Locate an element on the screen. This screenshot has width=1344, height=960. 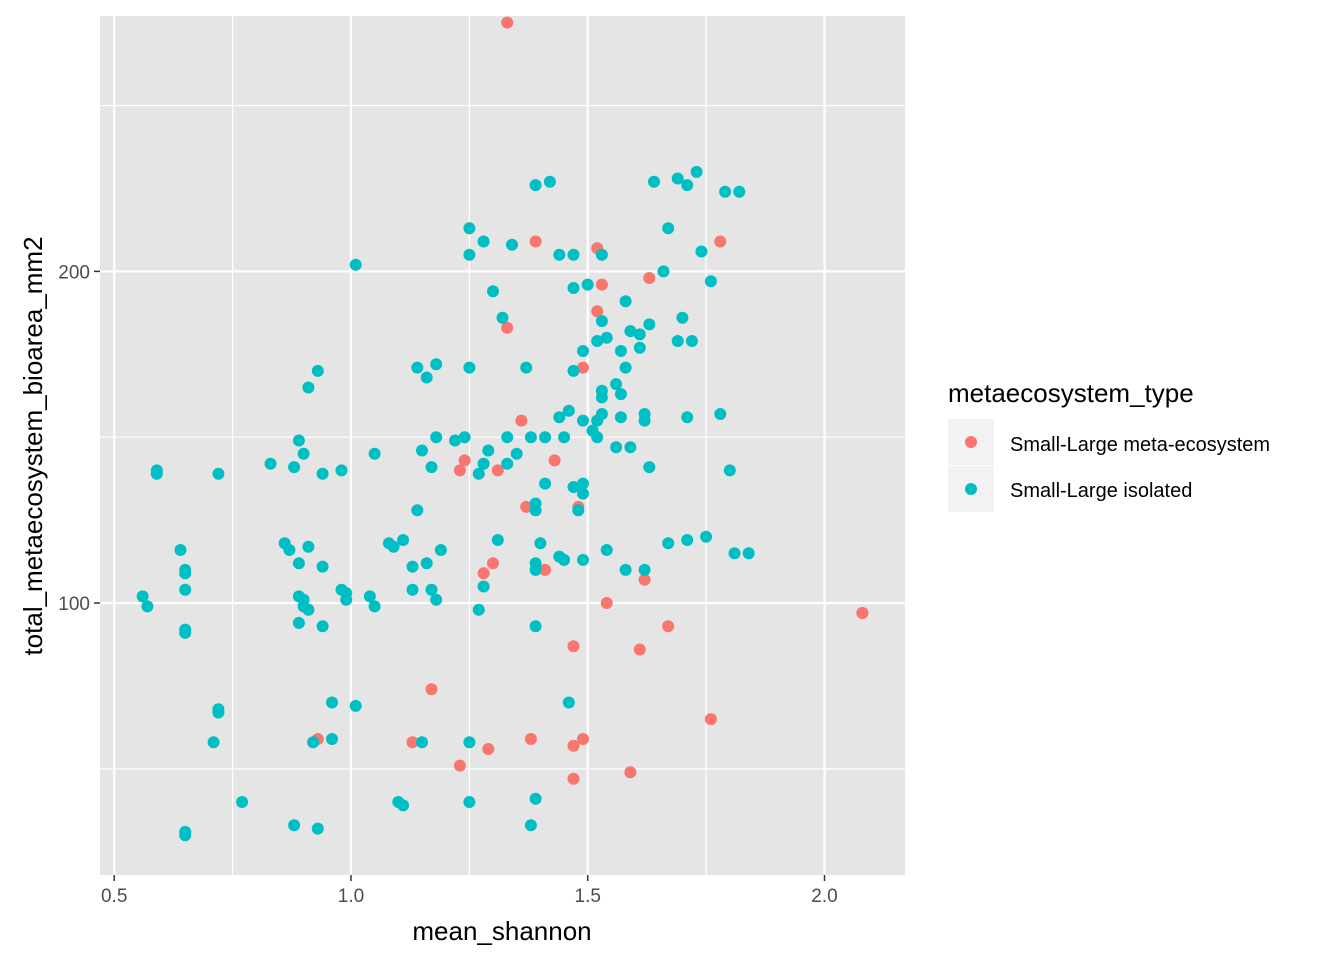
legend-title: metaecosystem_type is located at coordinates (1071, 393).